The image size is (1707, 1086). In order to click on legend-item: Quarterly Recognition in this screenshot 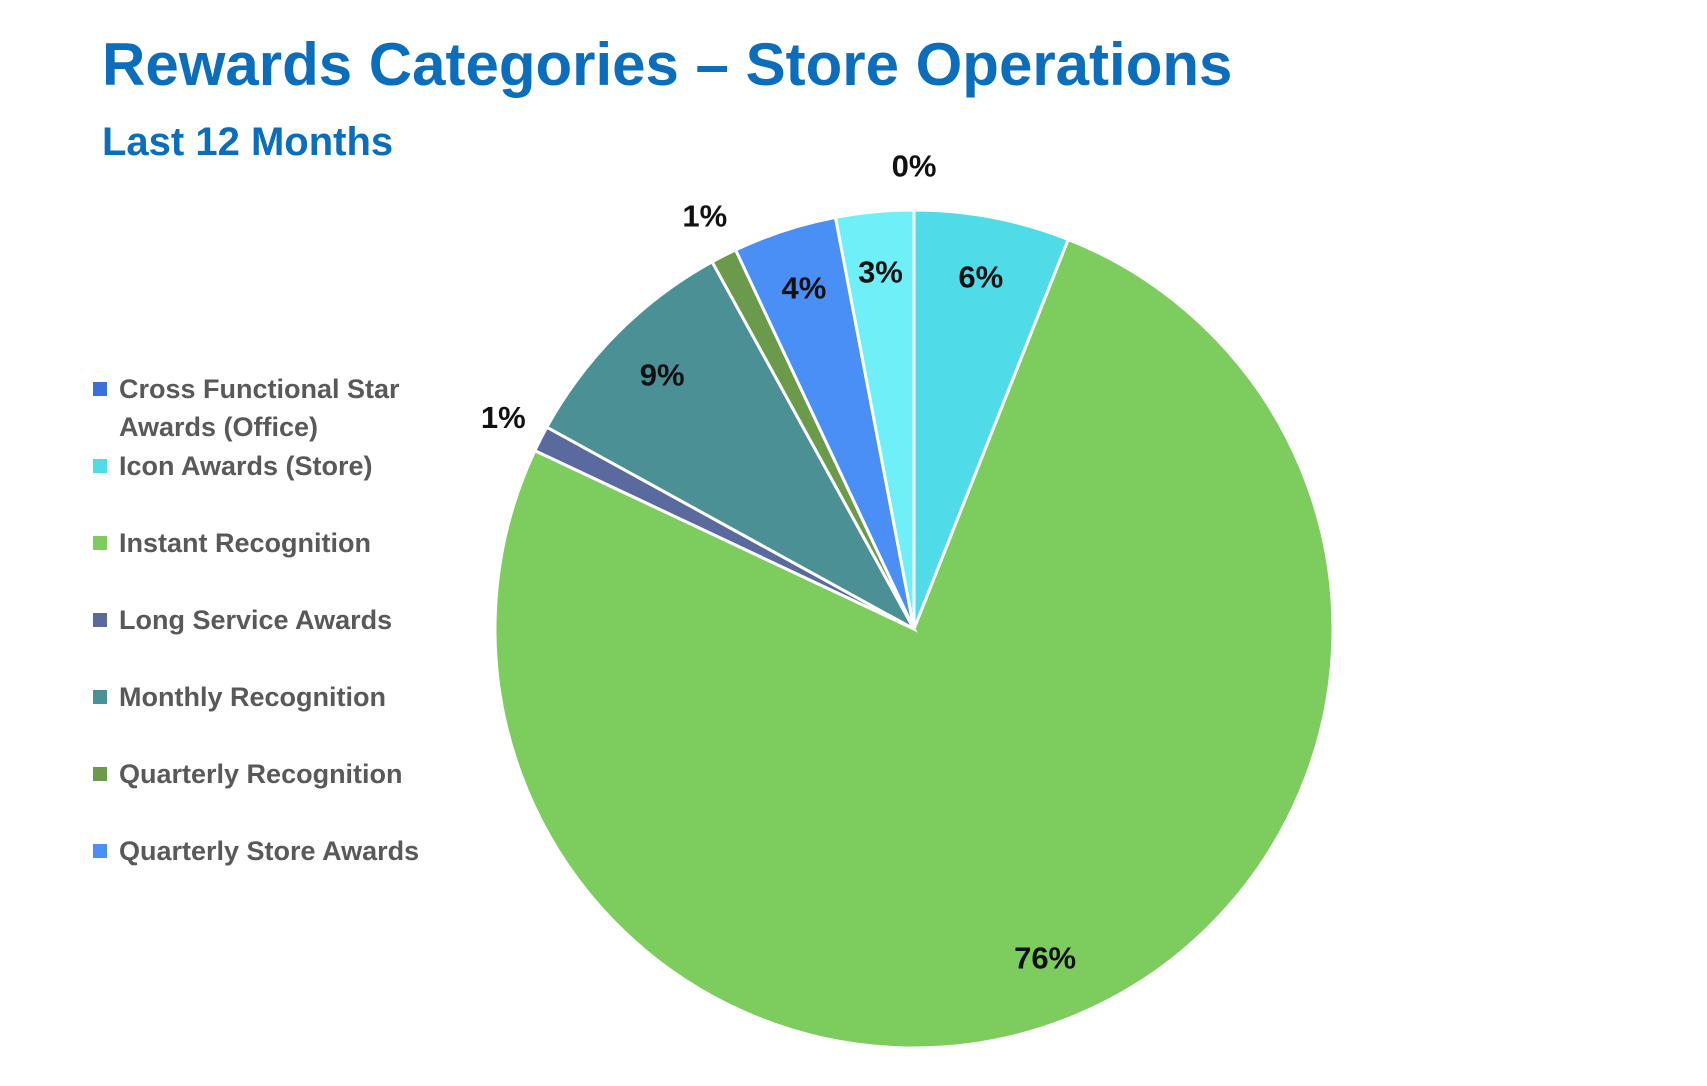, I will do `click(286, 774)`.